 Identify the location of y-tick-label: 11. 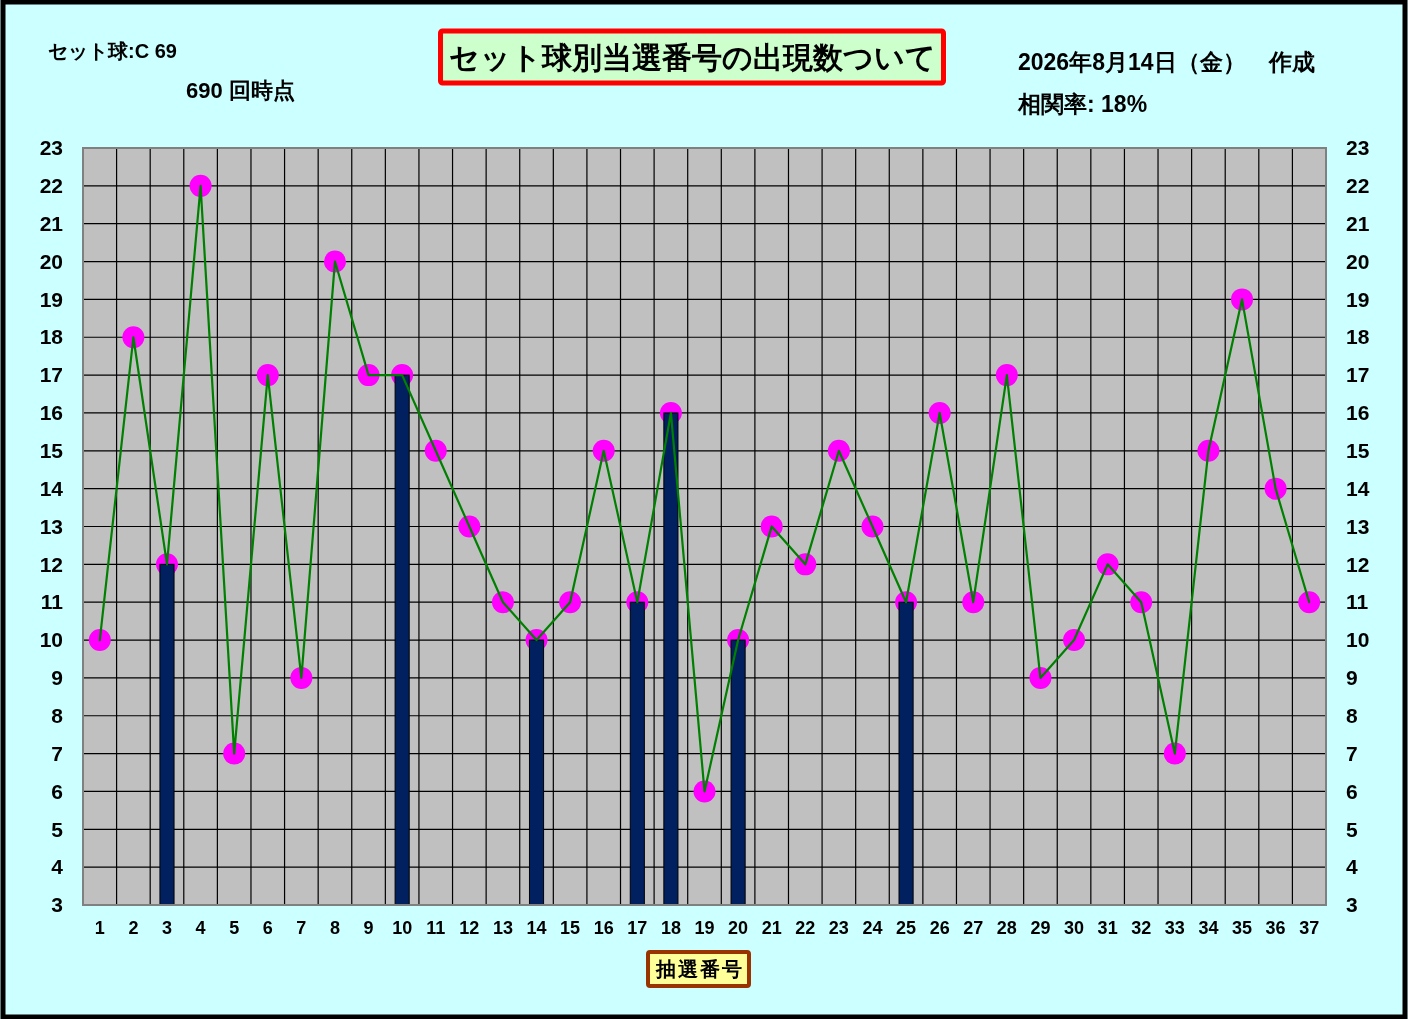
(52, 602).